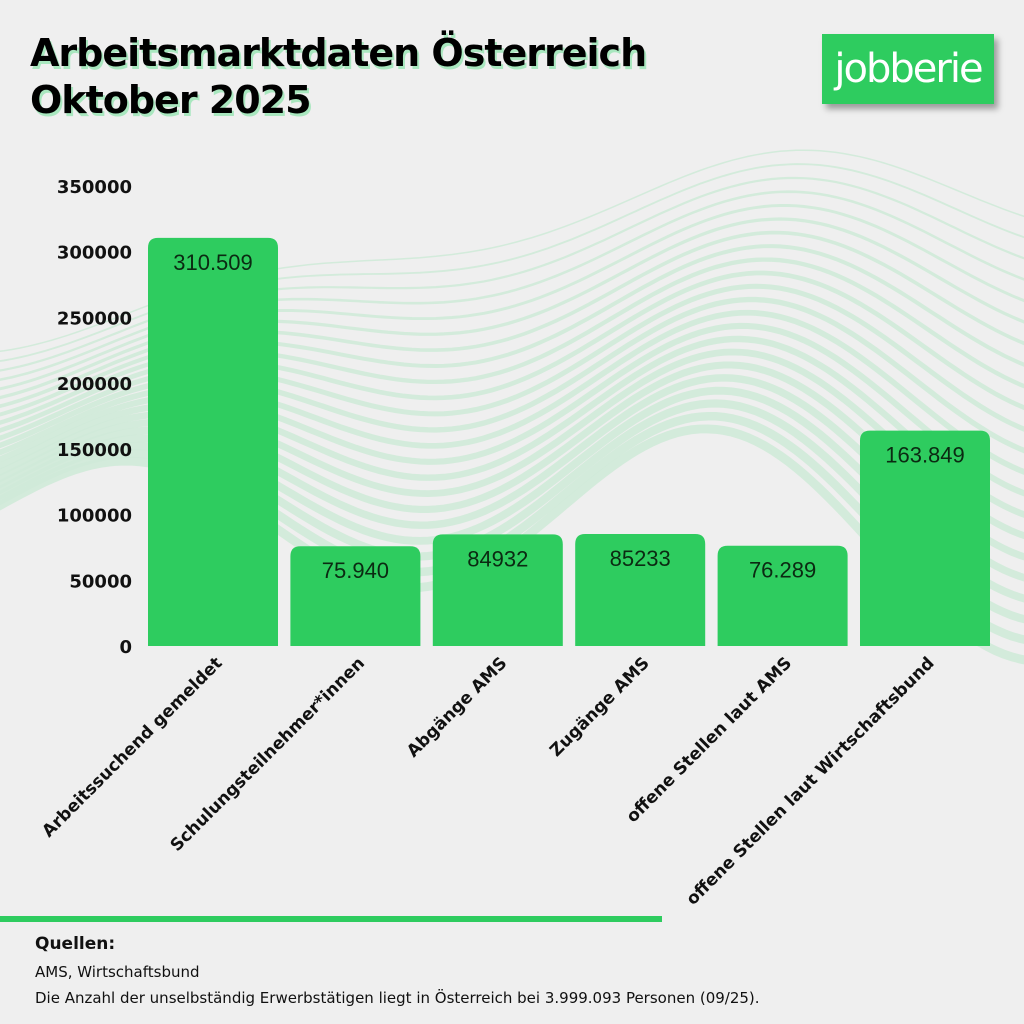  Describe the element at coordinates (100, 581) in the screenshot. I see `y-tick-label: 50000` at that location.